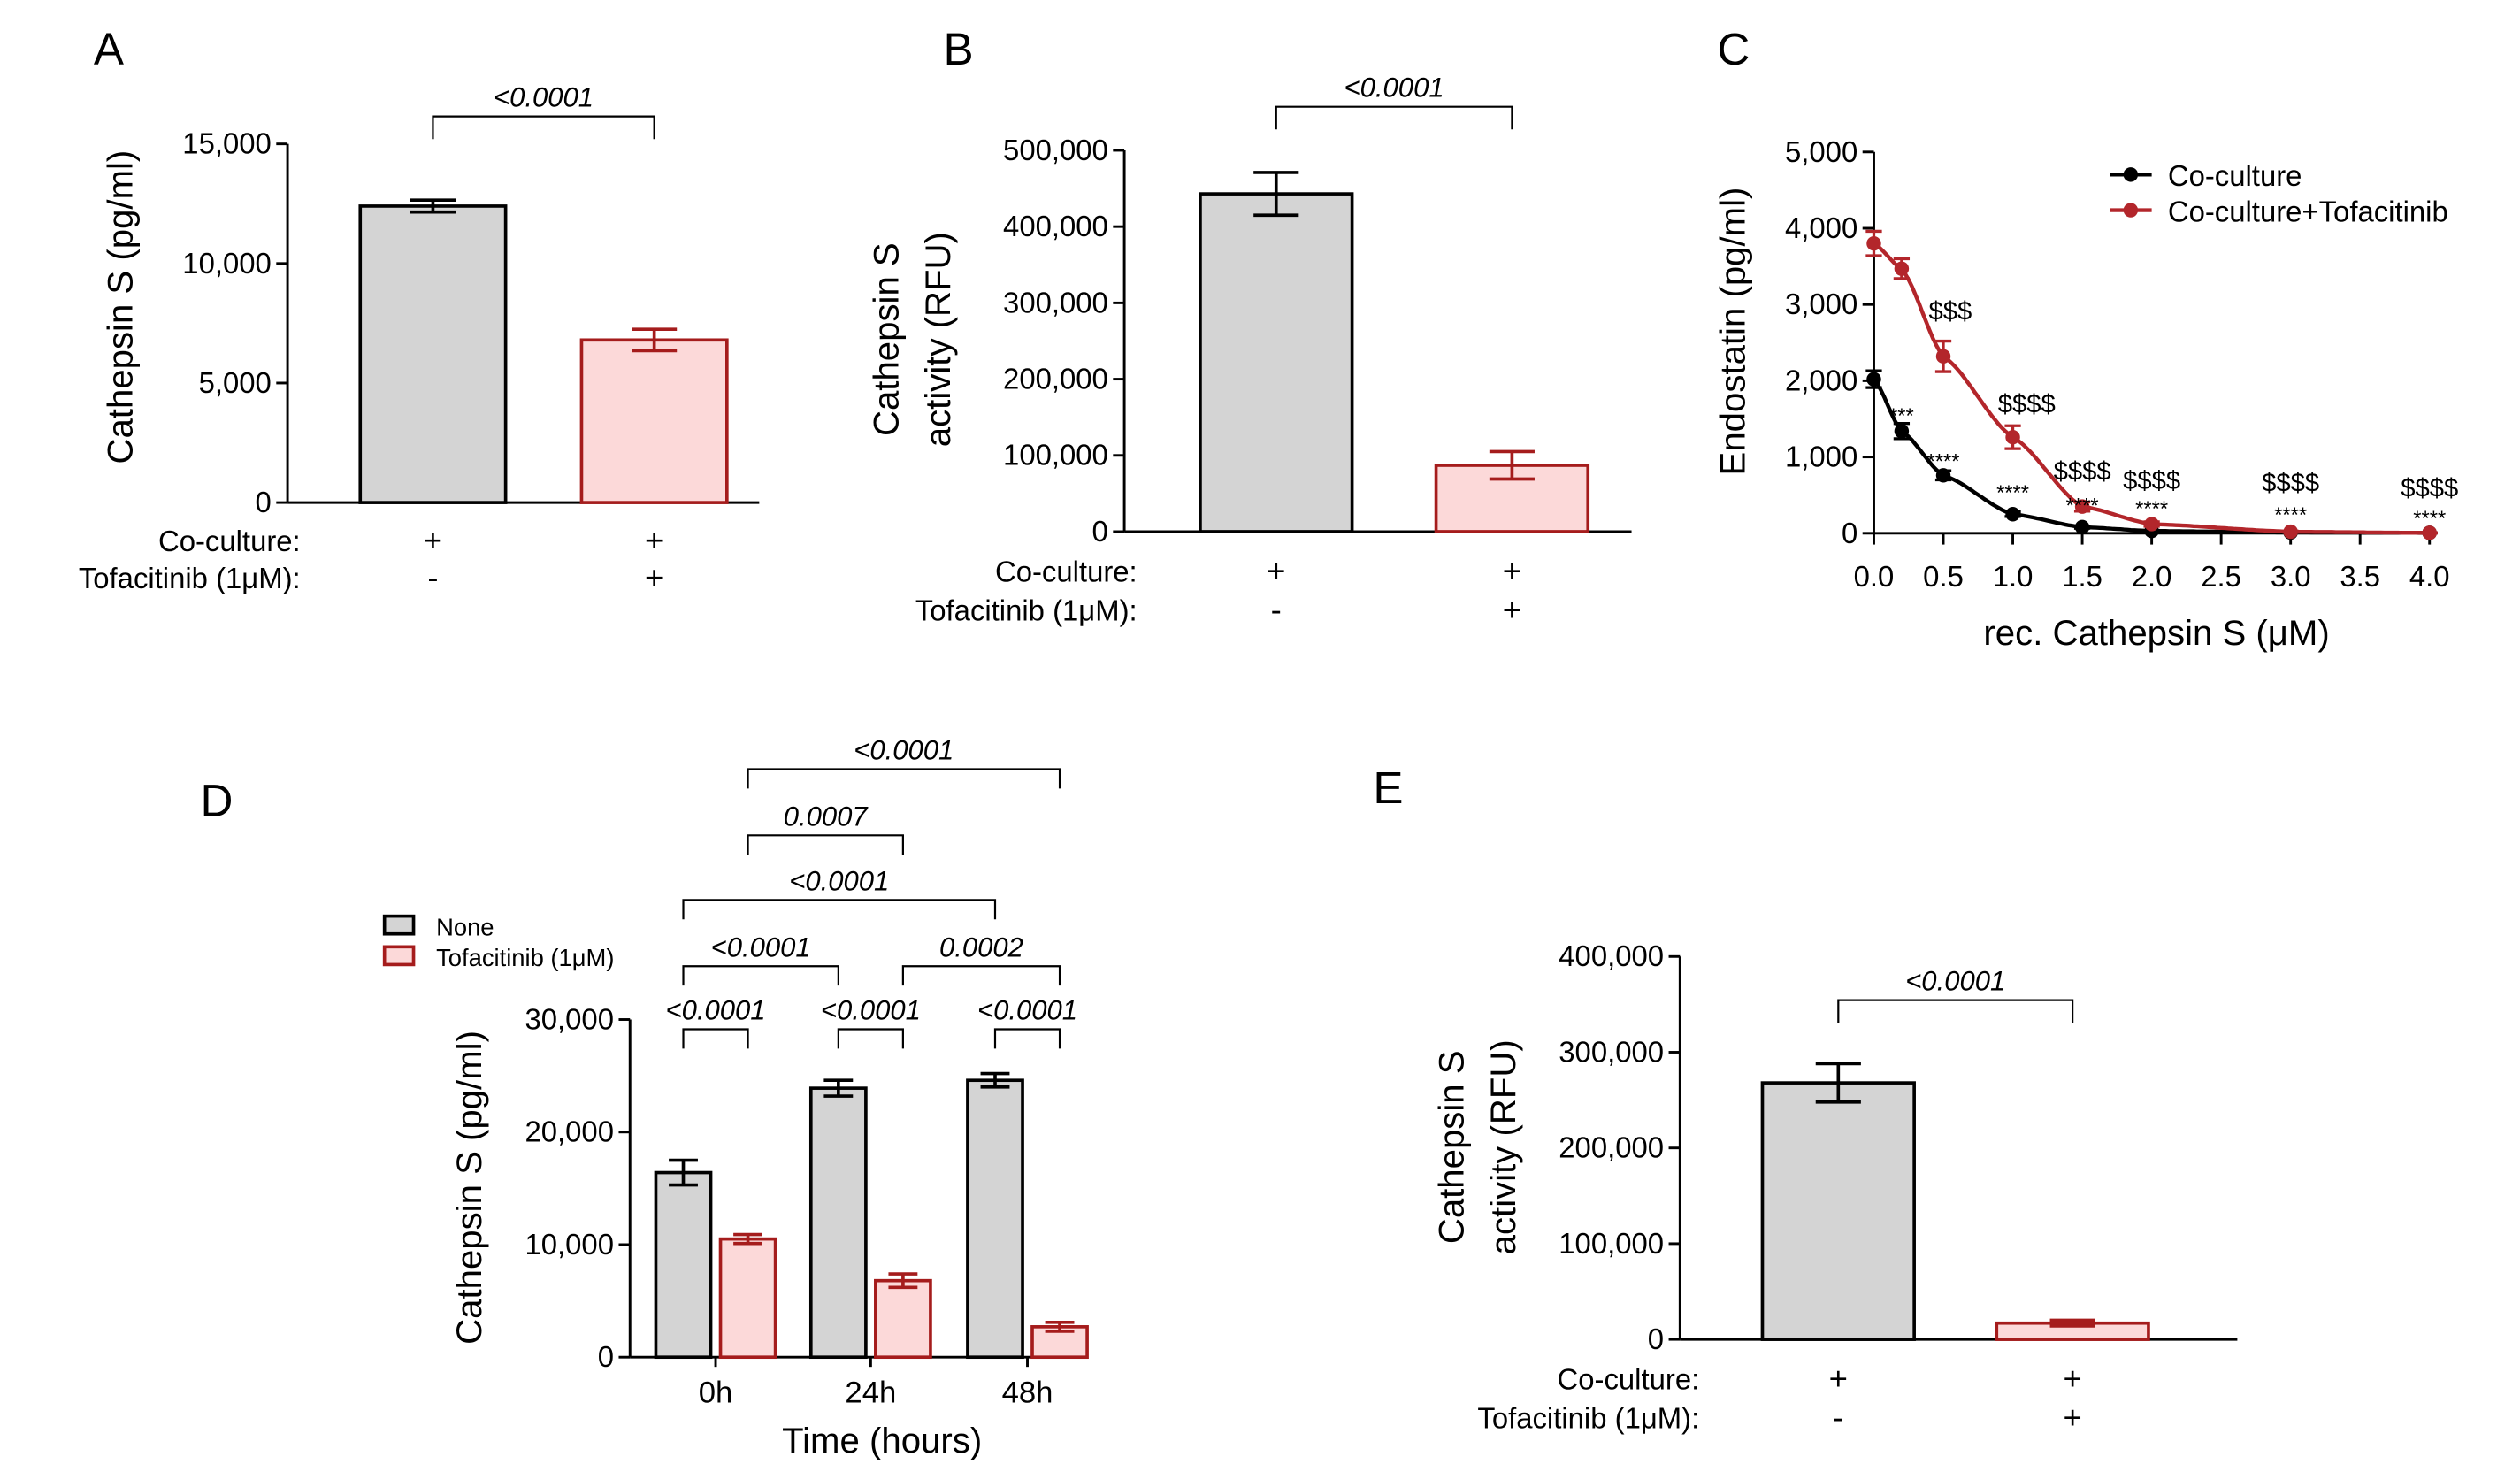 This screenshot has width=2520, height=1472. I want to click on panel-a-y-tick-label: 10,000, so click(227, 263).